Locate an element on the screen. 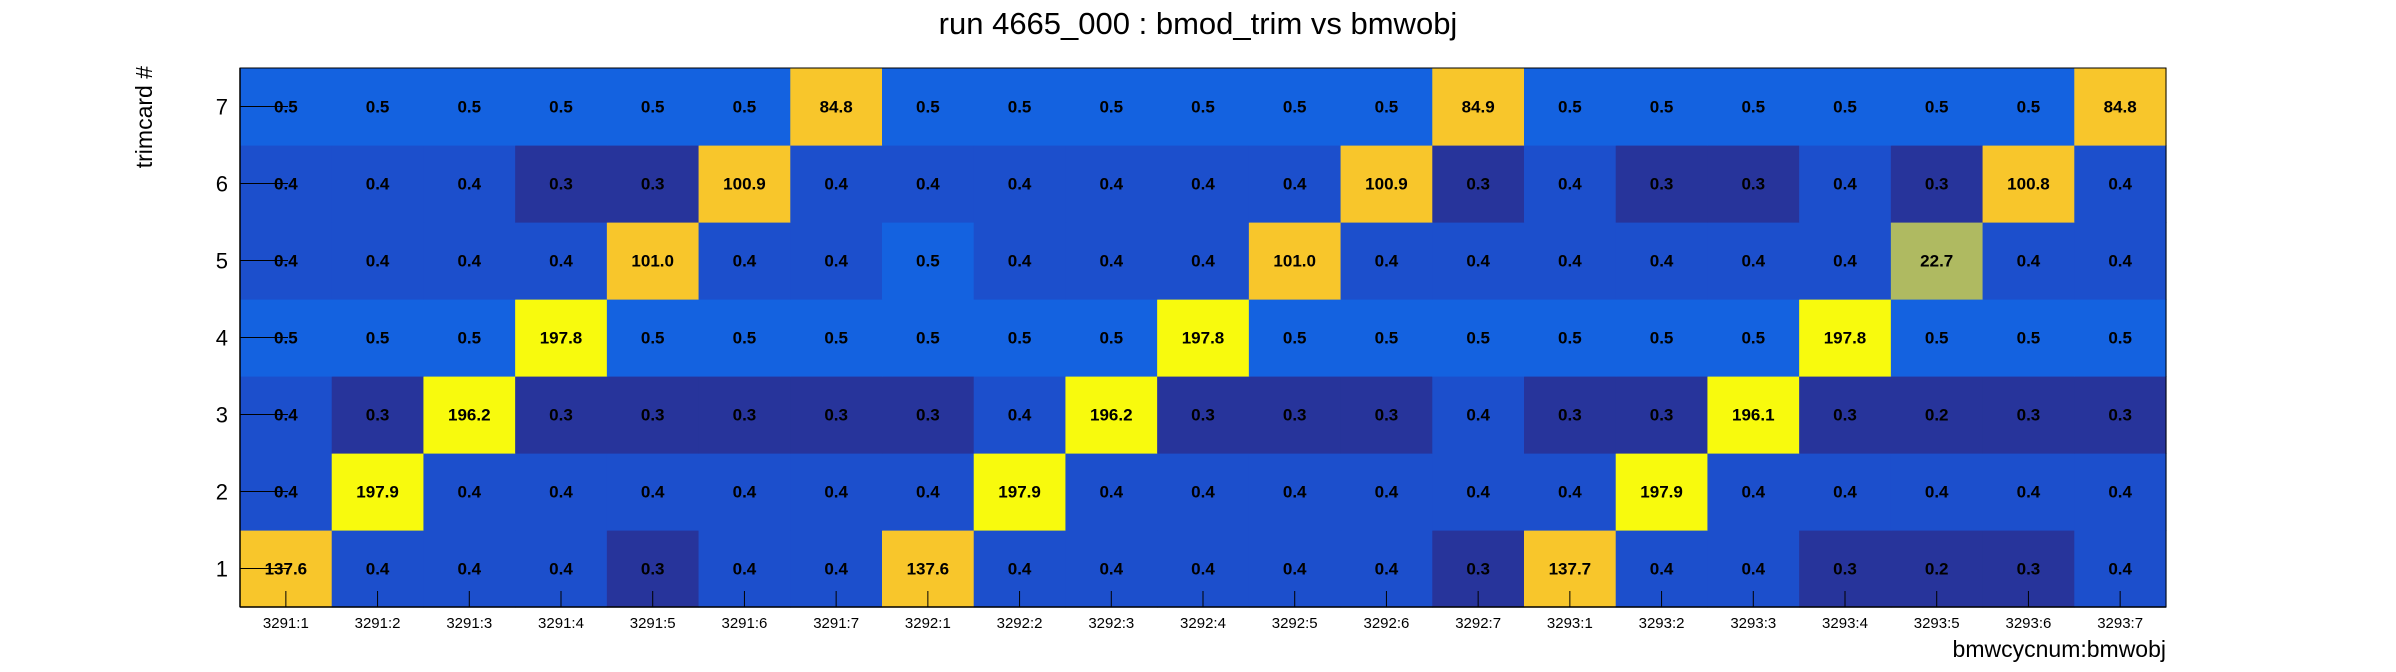  x-tick-label: 3291:3 is located at coordinates (469, 623).